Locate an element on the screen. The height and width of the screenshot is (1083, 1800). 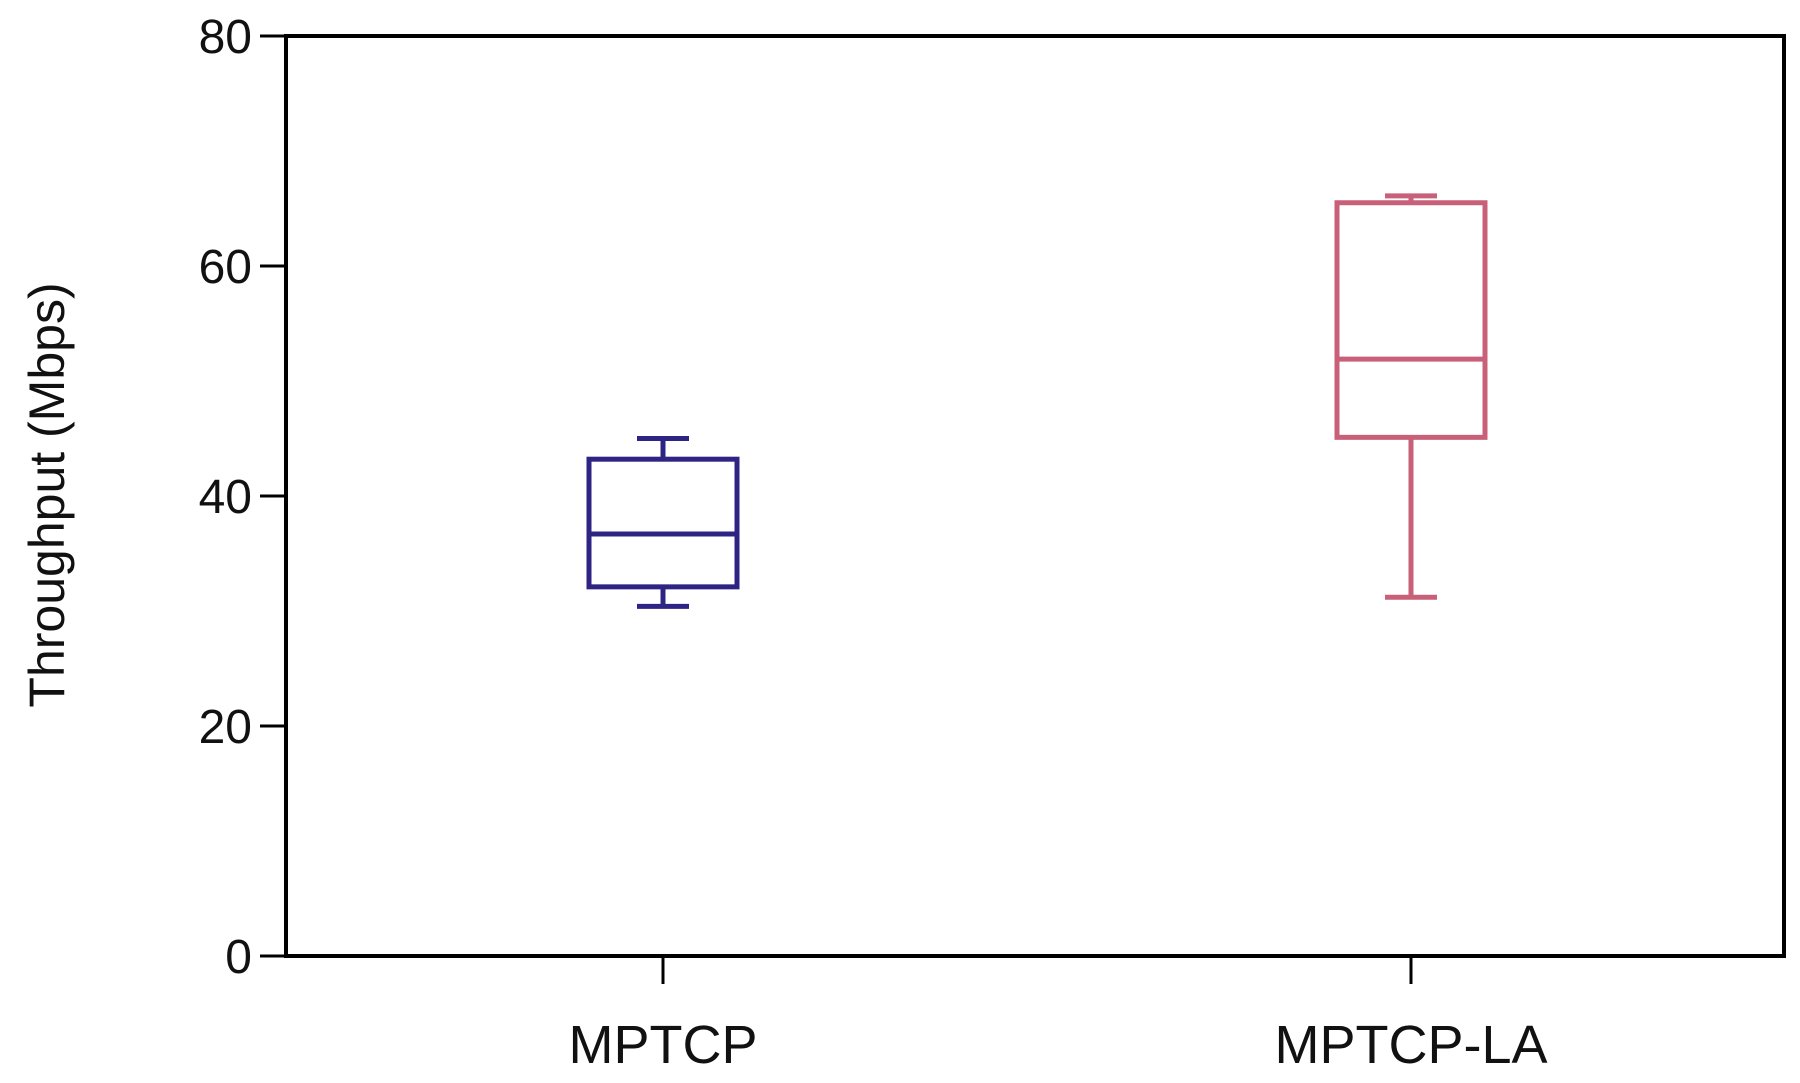
x-category-label: MPTCP is located at coordinates (663, 1045).